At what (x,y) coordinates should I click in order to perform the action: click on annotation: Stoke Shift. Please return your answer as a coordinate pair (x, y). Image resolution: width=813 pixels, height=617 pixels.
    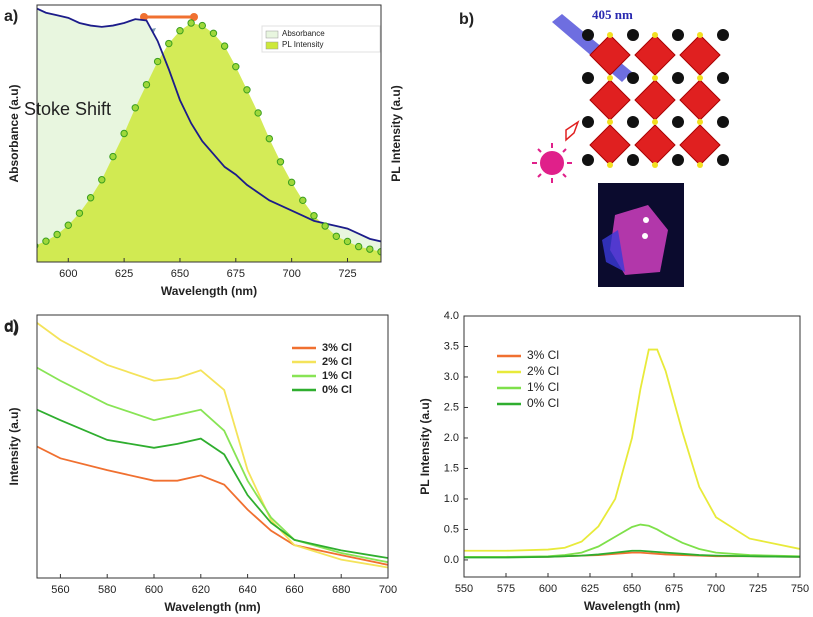
    Looking at the image, I should click on (67, 109).